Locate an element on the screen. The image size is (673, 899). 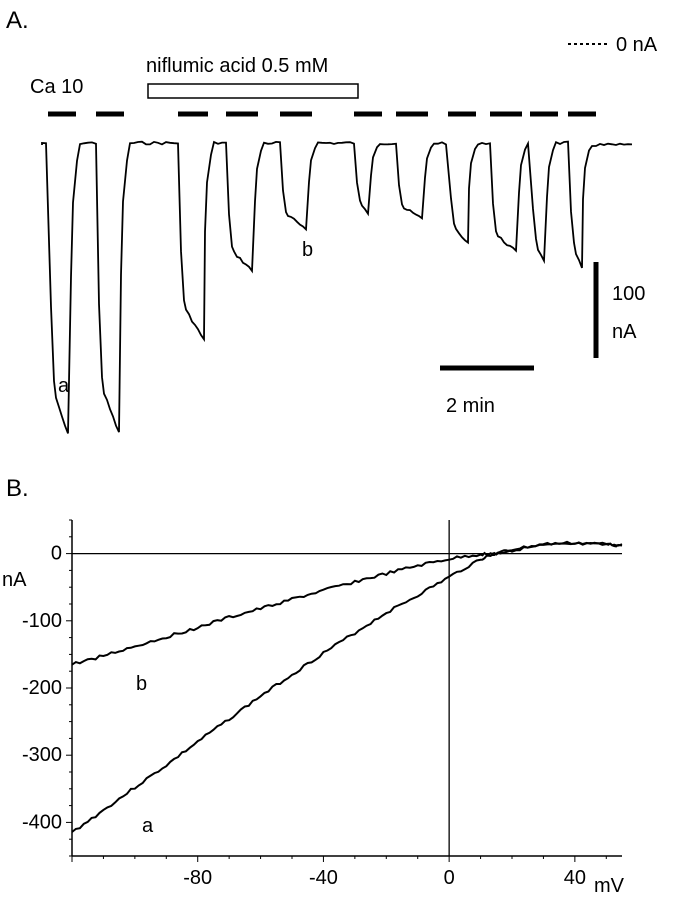
x-tick-label: 0 is located at coordinates (449, 878).